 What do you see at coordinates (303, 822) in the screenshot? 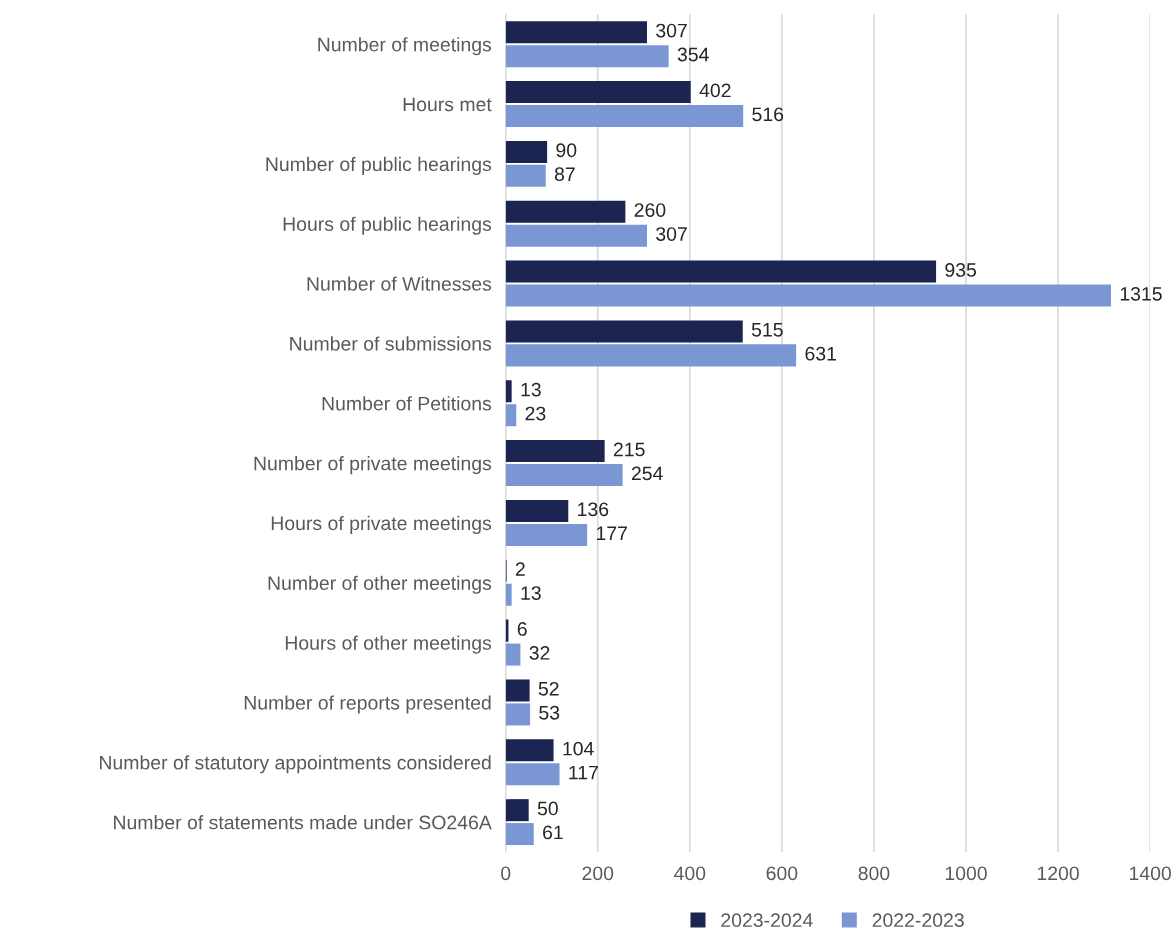
I see `y-tick-label: Number of statements made under SO246A` at bounding box center [303, 822].